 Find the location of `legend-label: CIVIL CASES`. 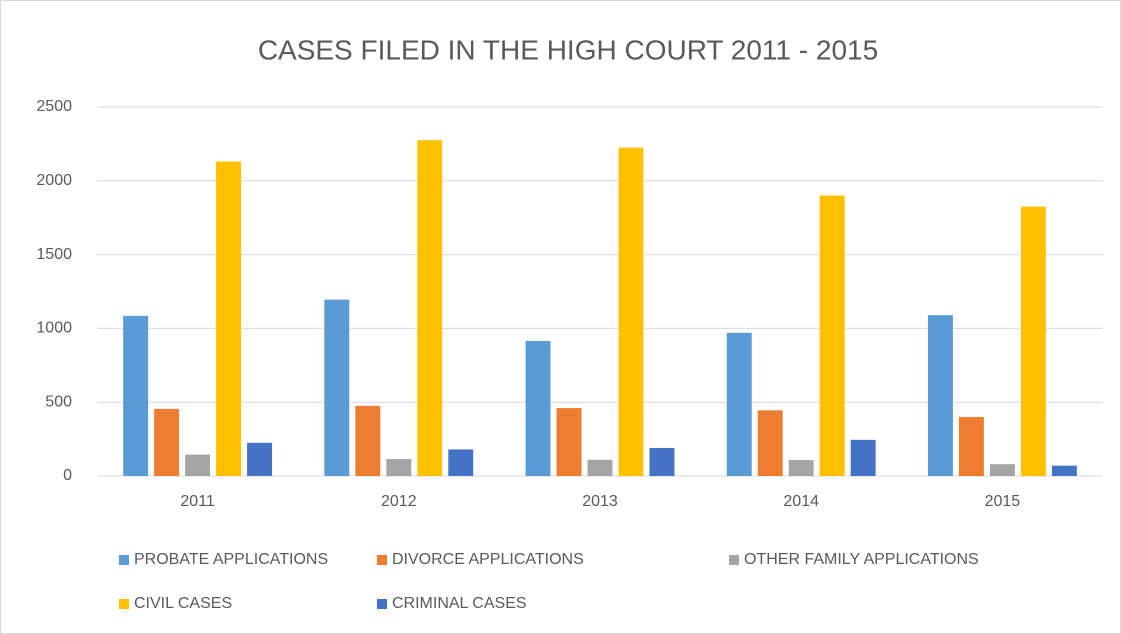

legend-label: CIVIL CASES is located at coordinates (183, 603).